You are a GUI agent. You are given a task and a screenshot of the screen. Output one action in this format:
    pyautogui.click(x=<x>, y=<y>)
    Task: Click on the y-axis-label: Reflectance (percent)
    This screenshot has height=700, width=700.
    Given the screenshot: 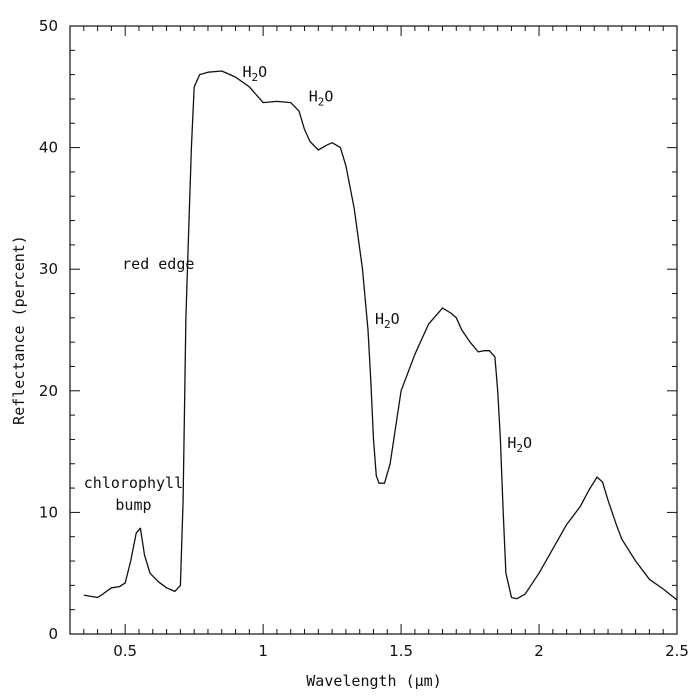 What is the action you would take?
    pyautogui.click(x=19, y=330)
    